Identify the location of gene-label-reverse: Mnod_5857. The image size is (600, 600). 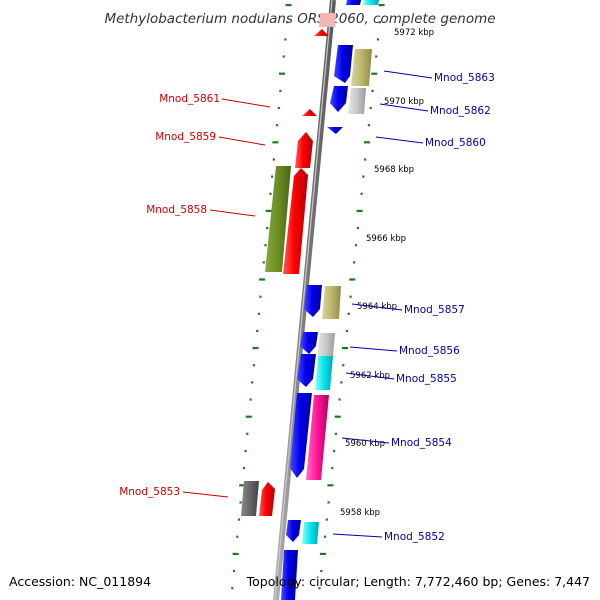
(434, 310).